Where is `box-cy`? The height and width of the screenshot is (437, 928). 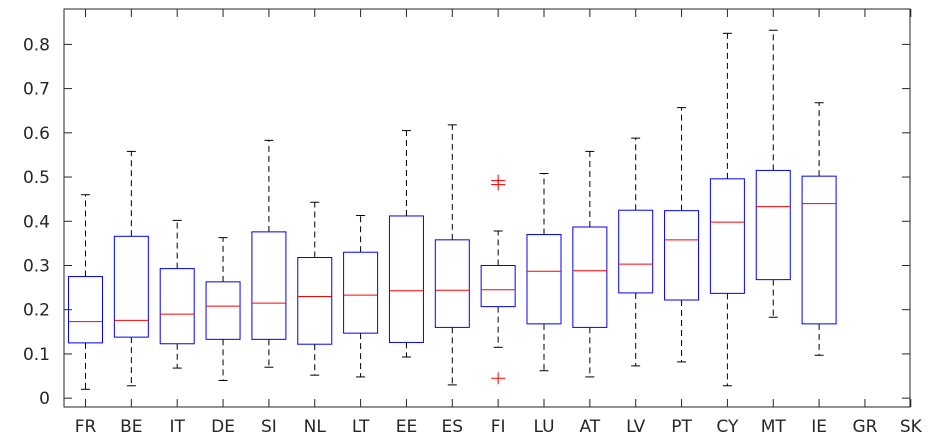 box-cy is located at coordinates (727, 209).